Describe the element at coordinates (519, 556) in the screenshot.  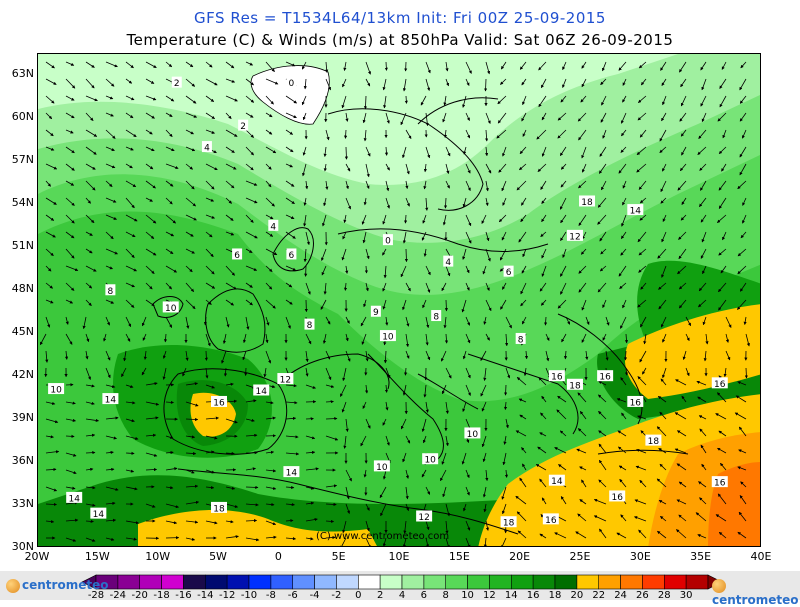
I see `lon-label: 20E` at that location.